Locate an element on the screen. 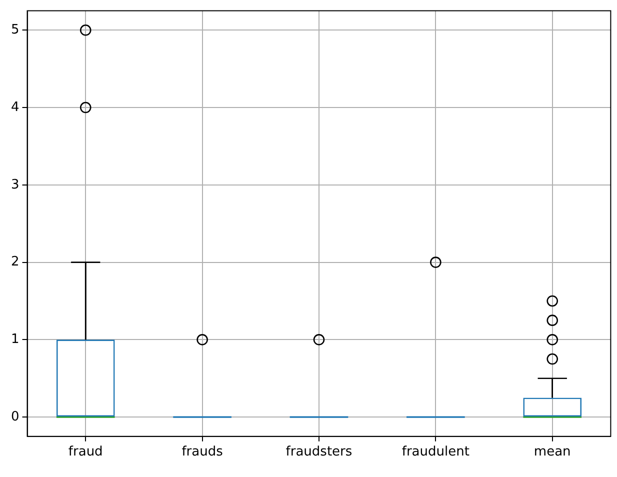 The width and height of the screenshot is (617, 477). x-tick-label: fraudulent is located at coordinates (436, 452).